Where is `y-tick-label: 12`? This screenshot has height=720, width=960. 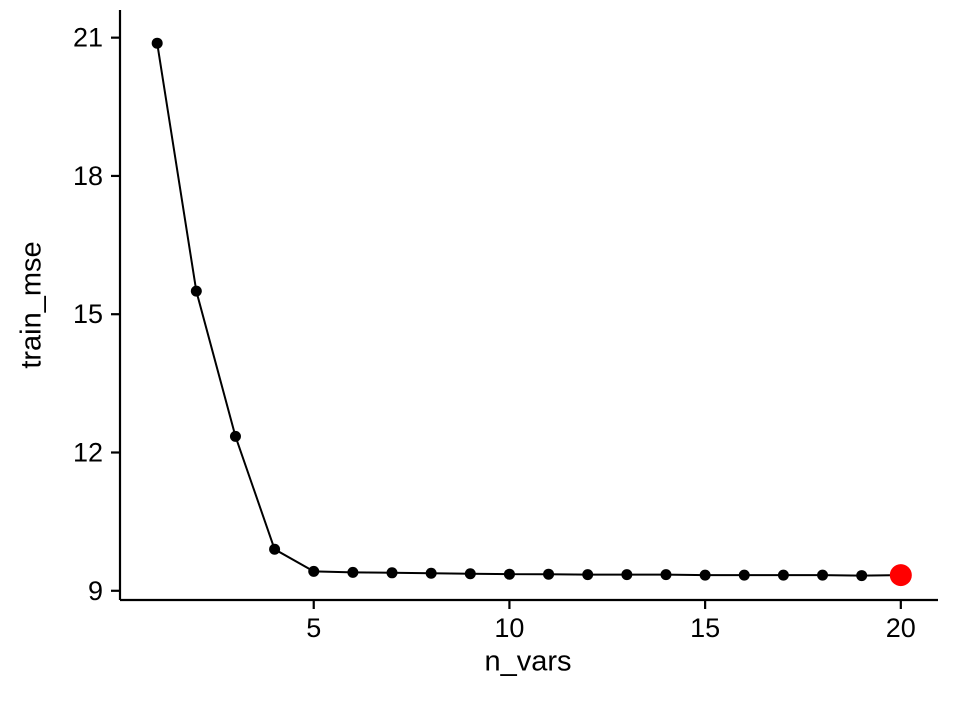
y-tick-label: 12 is located at coordinates (88, 453).